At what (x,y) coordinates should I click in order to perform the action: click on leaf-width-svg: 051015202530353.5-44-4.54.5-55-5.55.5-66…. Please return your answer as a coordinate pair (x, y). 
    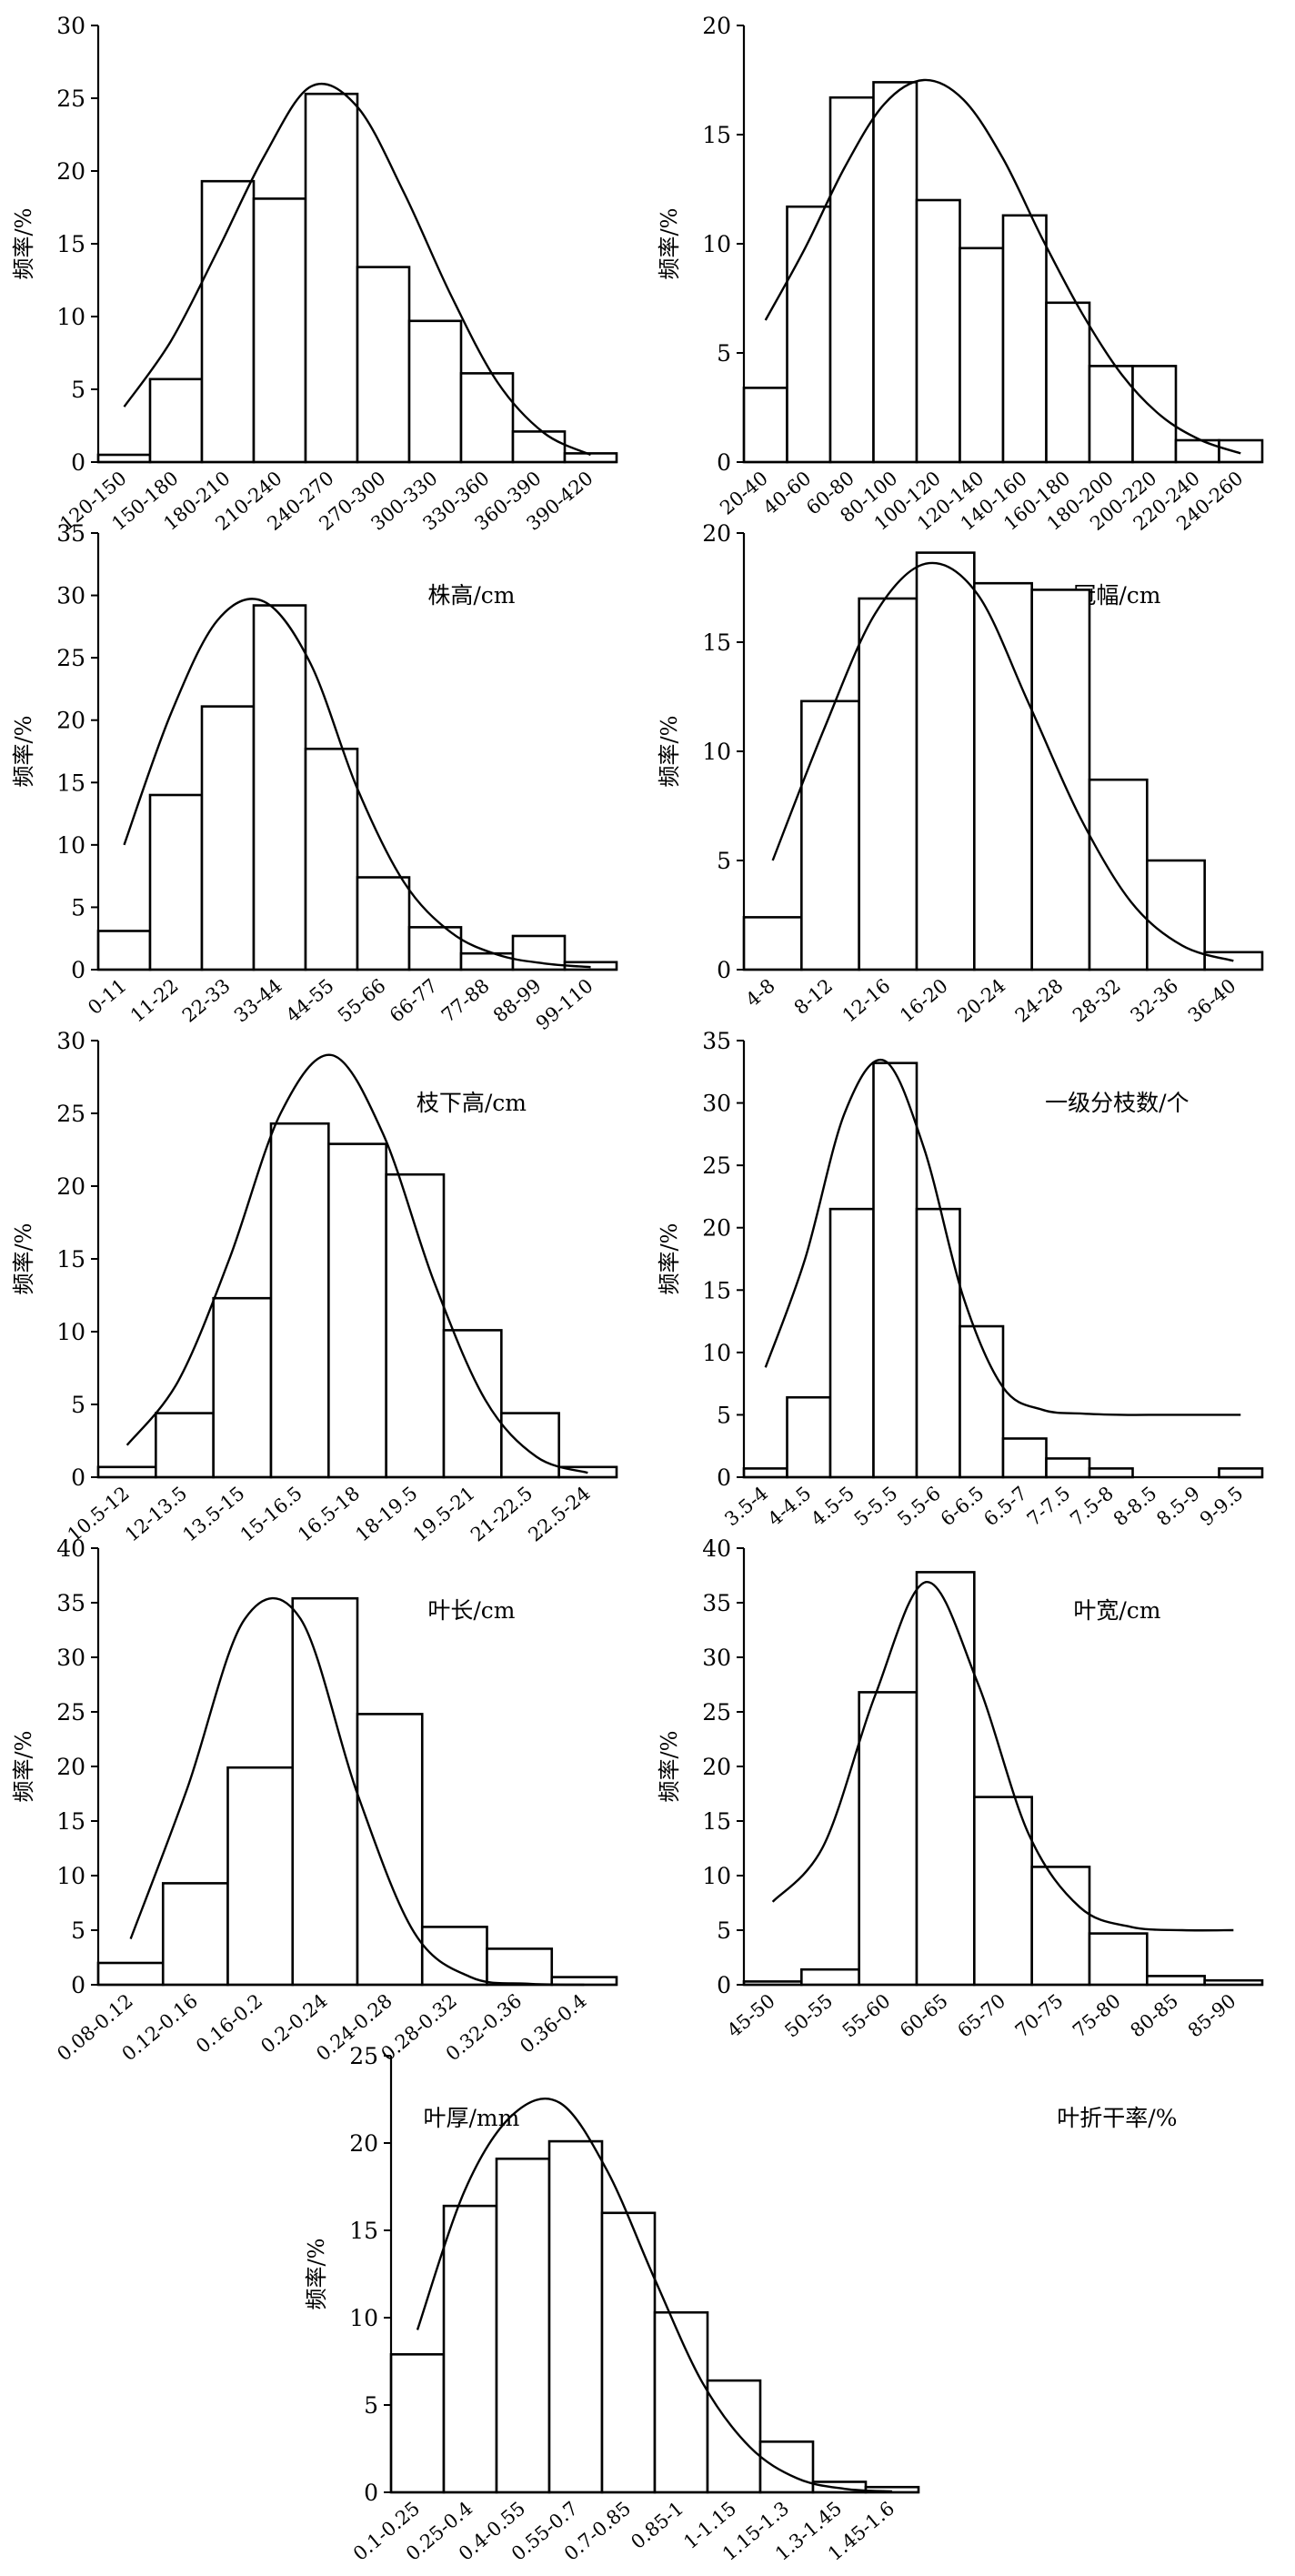
    Looking at the image, I should click on (960, 1326).